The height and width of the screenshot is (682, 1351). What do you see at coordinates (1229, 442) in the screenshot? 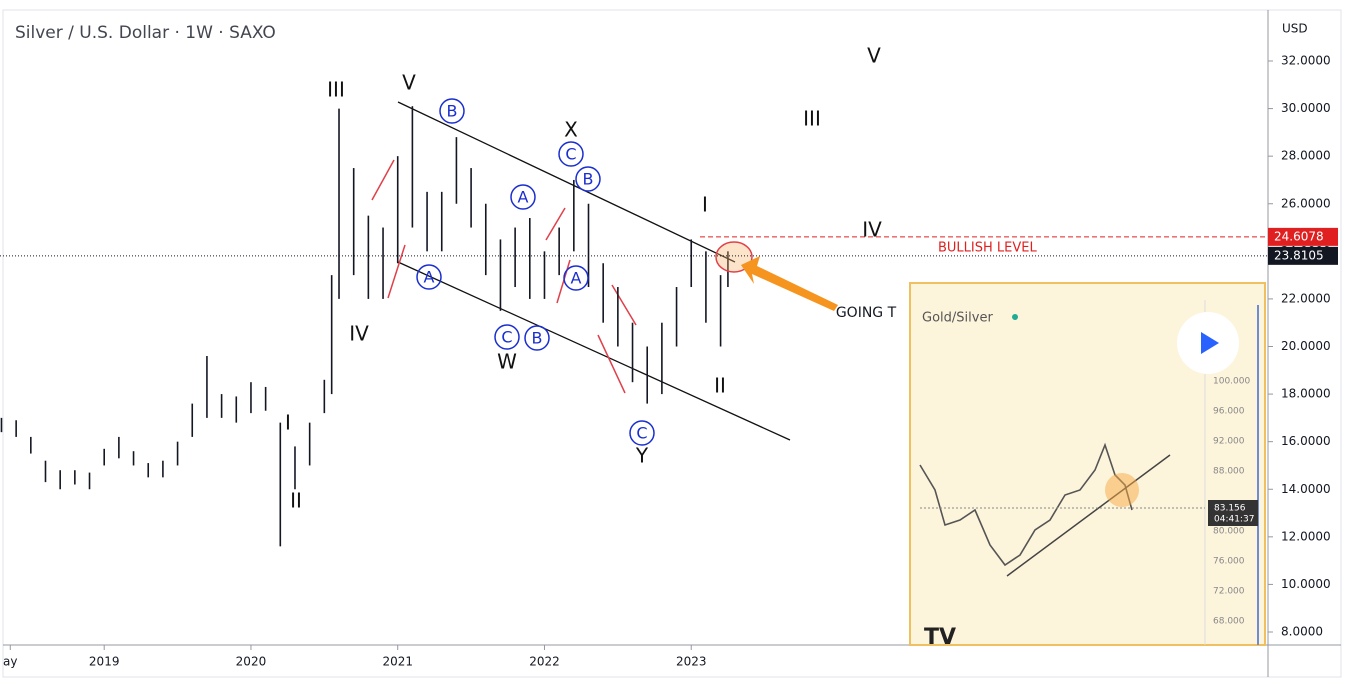
I see `inset-tick-label: 92.000` at bounding box center [1229, 442].